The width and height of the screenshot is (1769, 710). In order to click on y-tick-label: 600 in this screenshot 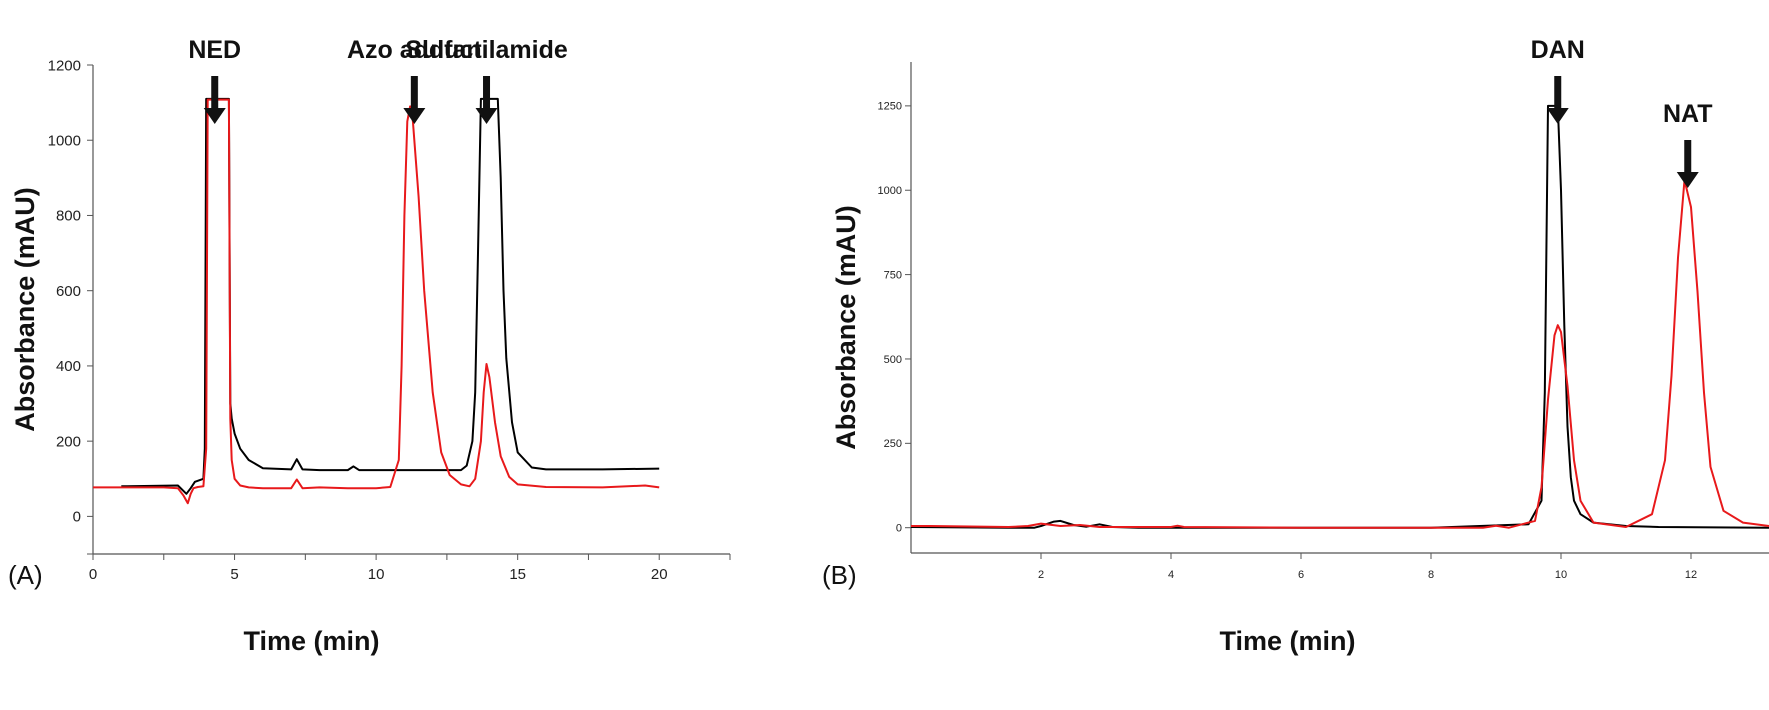, I will do `click(68, 291)`.